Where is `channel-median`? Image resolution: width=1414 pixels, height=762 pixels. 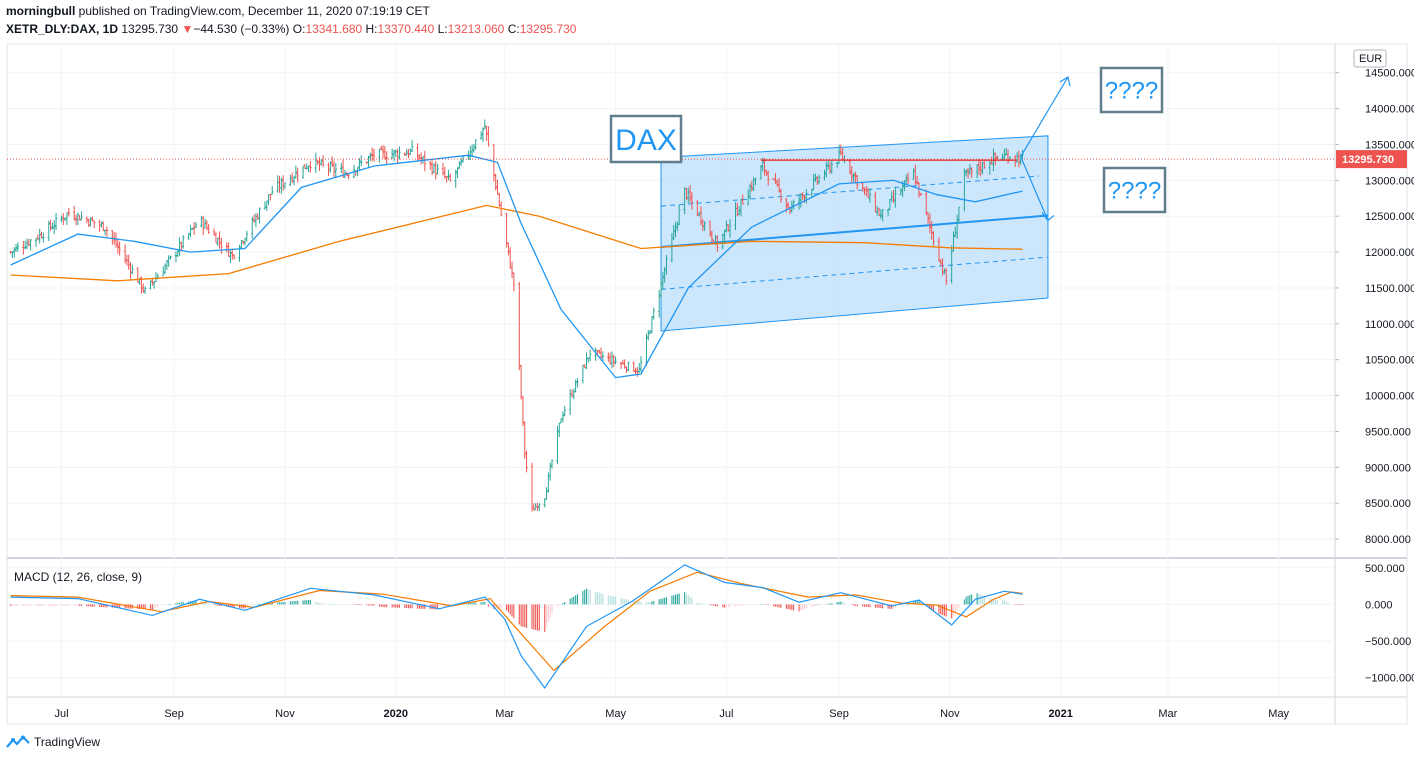 channel-median is located at coordinates (854, 231).